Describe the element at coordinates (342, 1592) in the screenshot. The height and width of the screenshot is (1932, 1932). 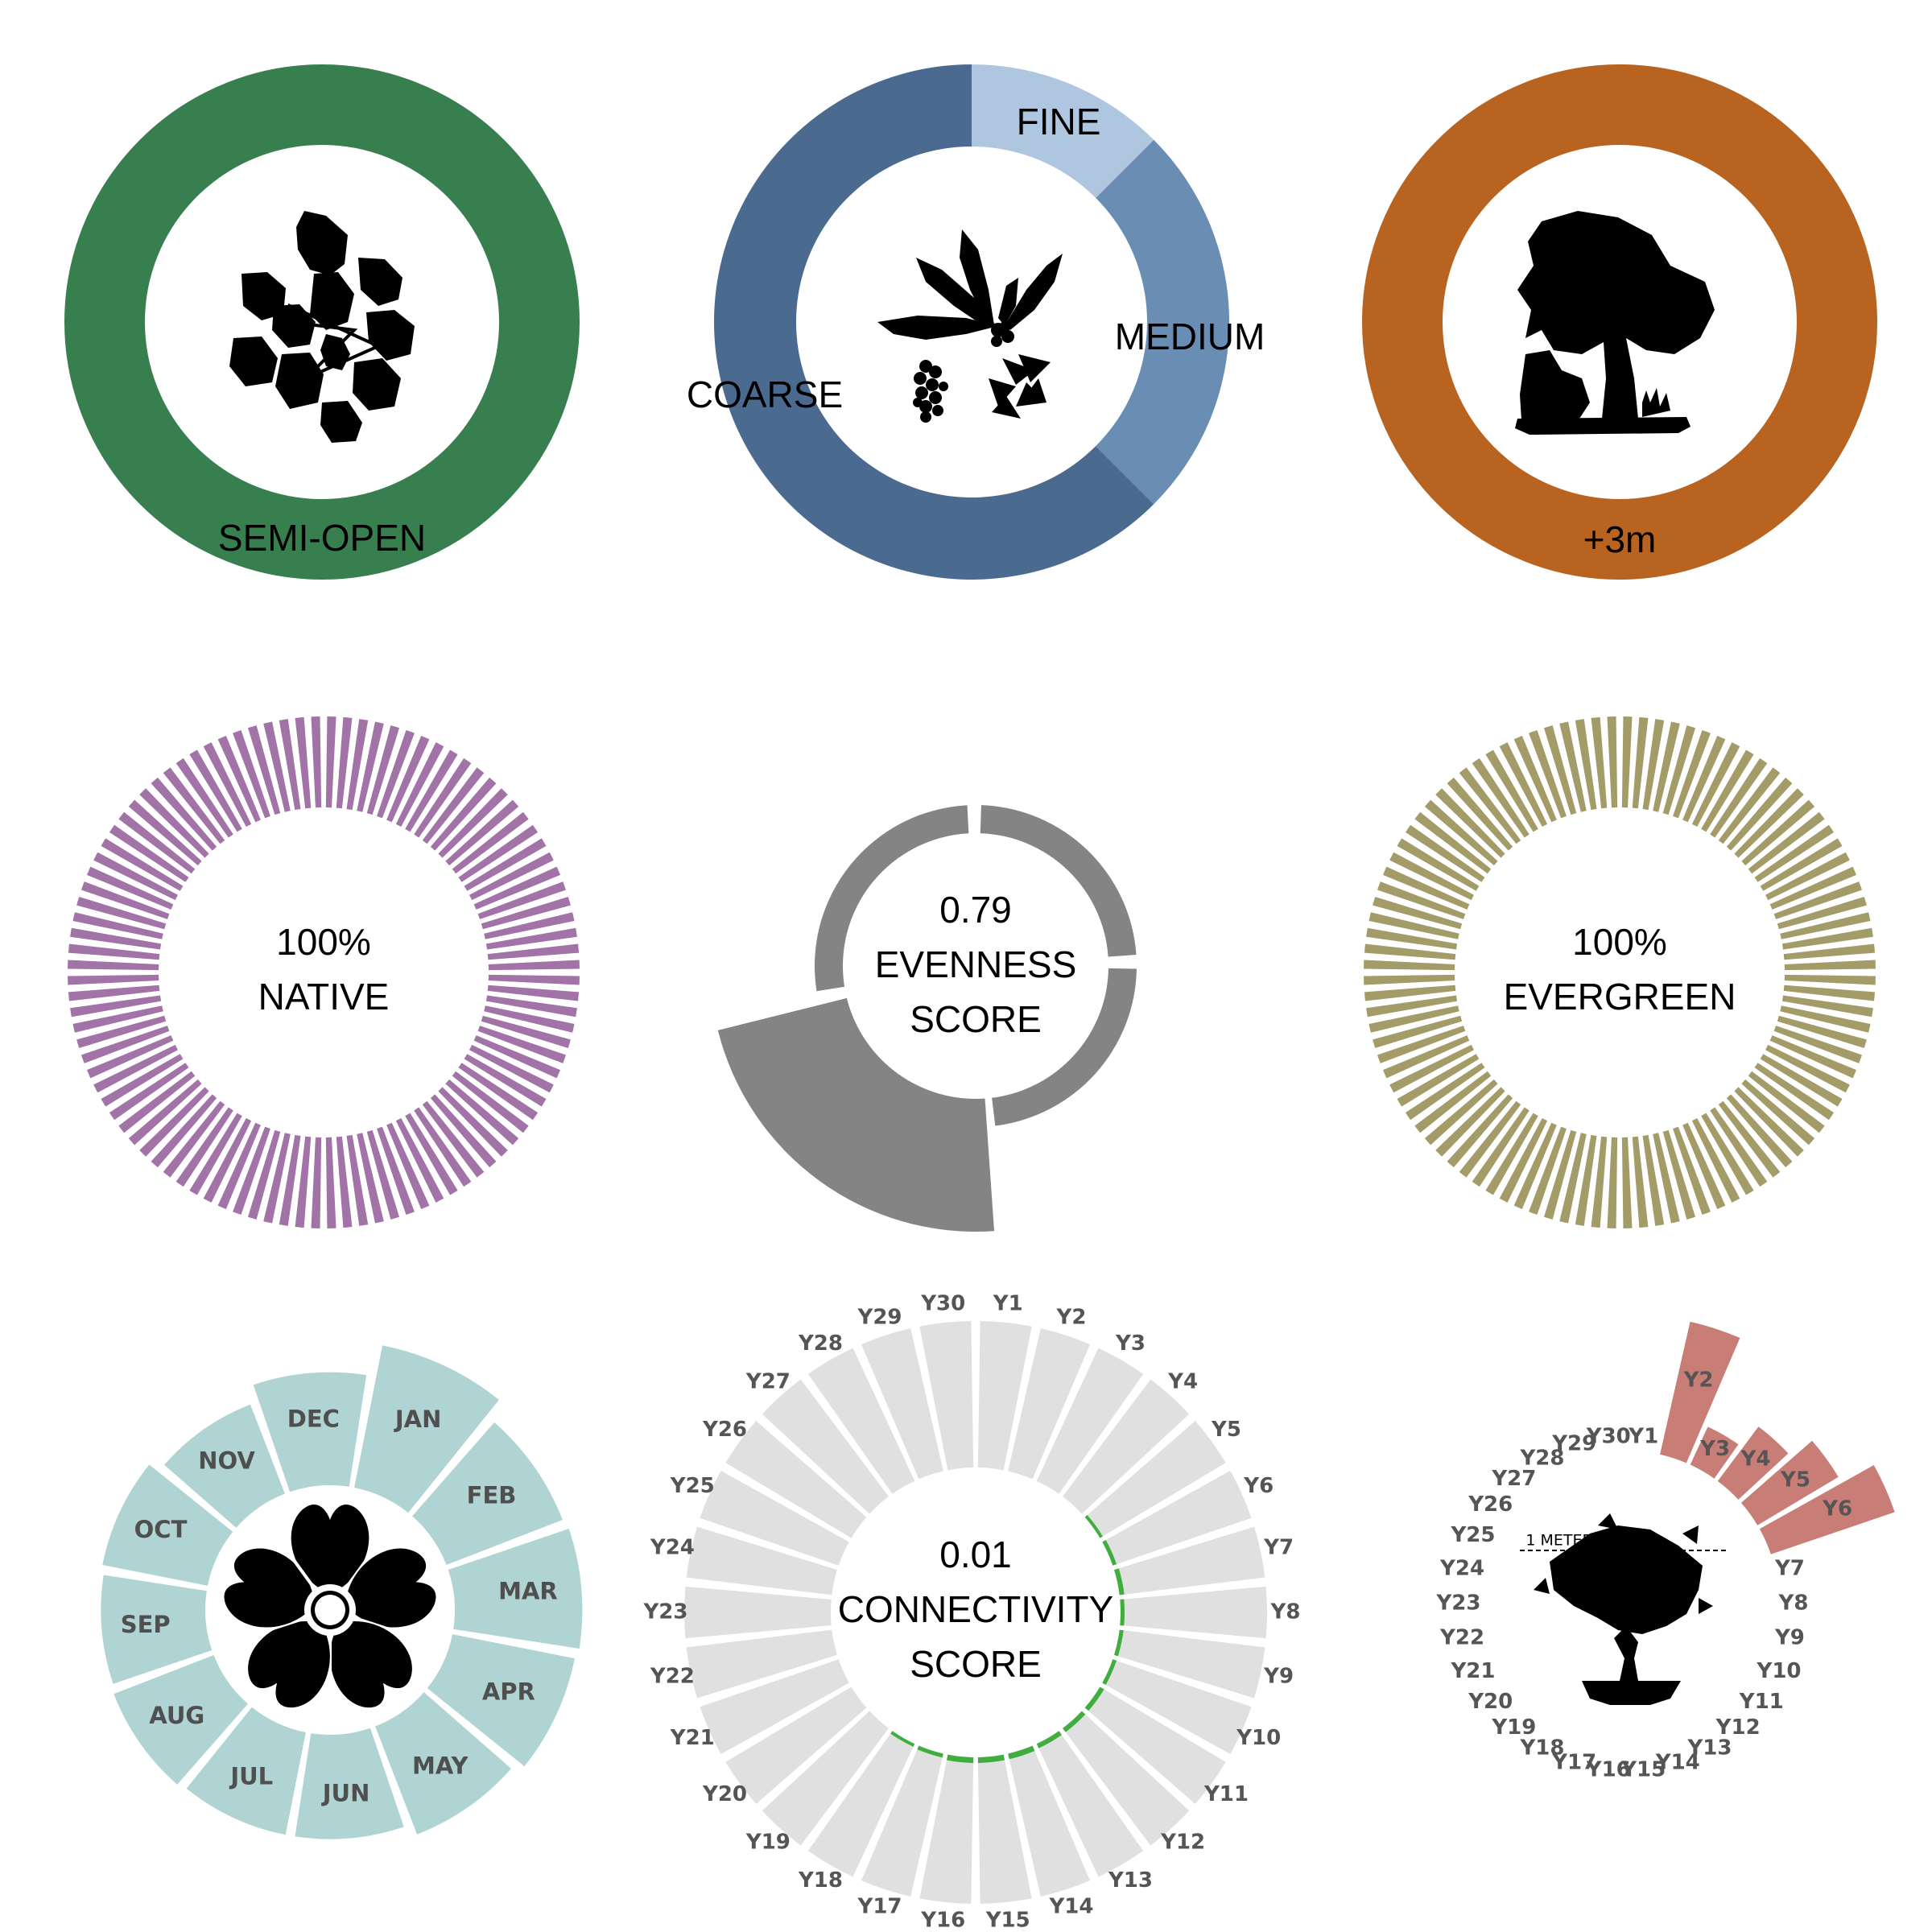
I see `flowering-polar-chart: JAN FEB MAR APR MAY JUN JUL AUG SEP OCT NOV DEC` at that location.